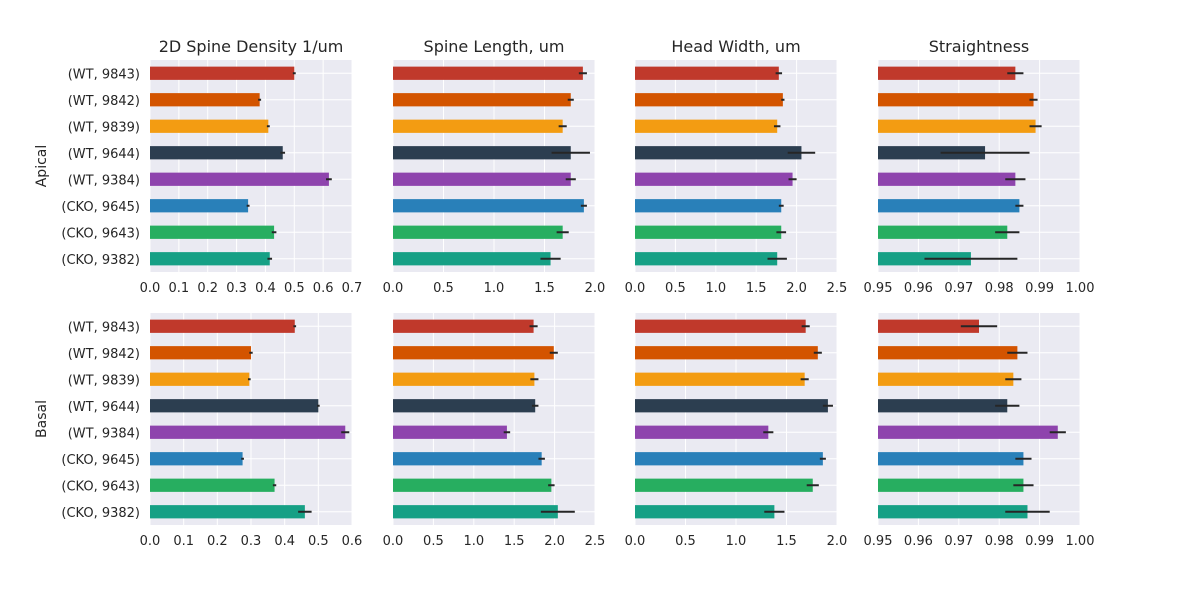 This screenshot has width=1200, height=600. What do you see at coordinates (251, 541) in the screenshot?
I see `x-tick-label: 0.3` at bounding box center [251, 541].